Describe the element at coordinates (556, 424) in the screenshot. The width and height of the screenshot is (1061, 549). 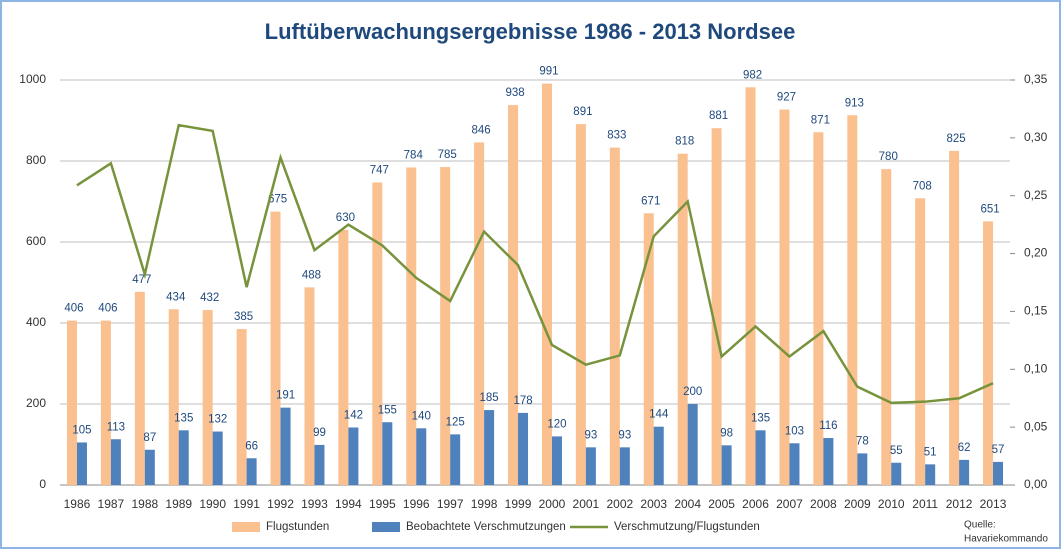
I see `value-label: 120` at that location.